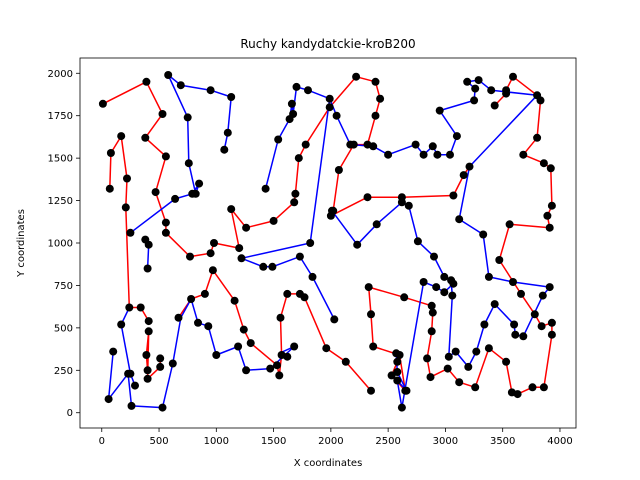 This screenshot has width=640, height=480. Describe the element at coordinates (158, 441) in the screenshot. I see `x-tick-label-1: 500` at that location.